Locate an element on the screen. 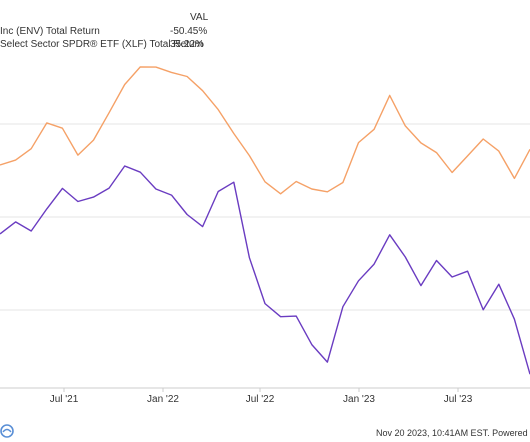  x-tick-label-2: Jul '22 is located at coordinates (260, 399).